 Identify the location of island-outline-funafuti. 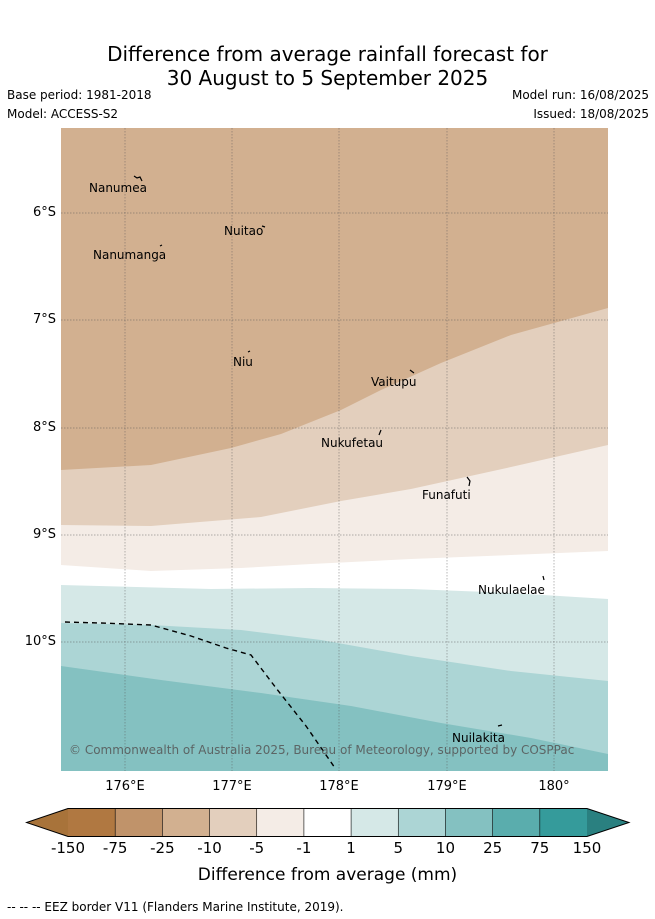
(468, 481).